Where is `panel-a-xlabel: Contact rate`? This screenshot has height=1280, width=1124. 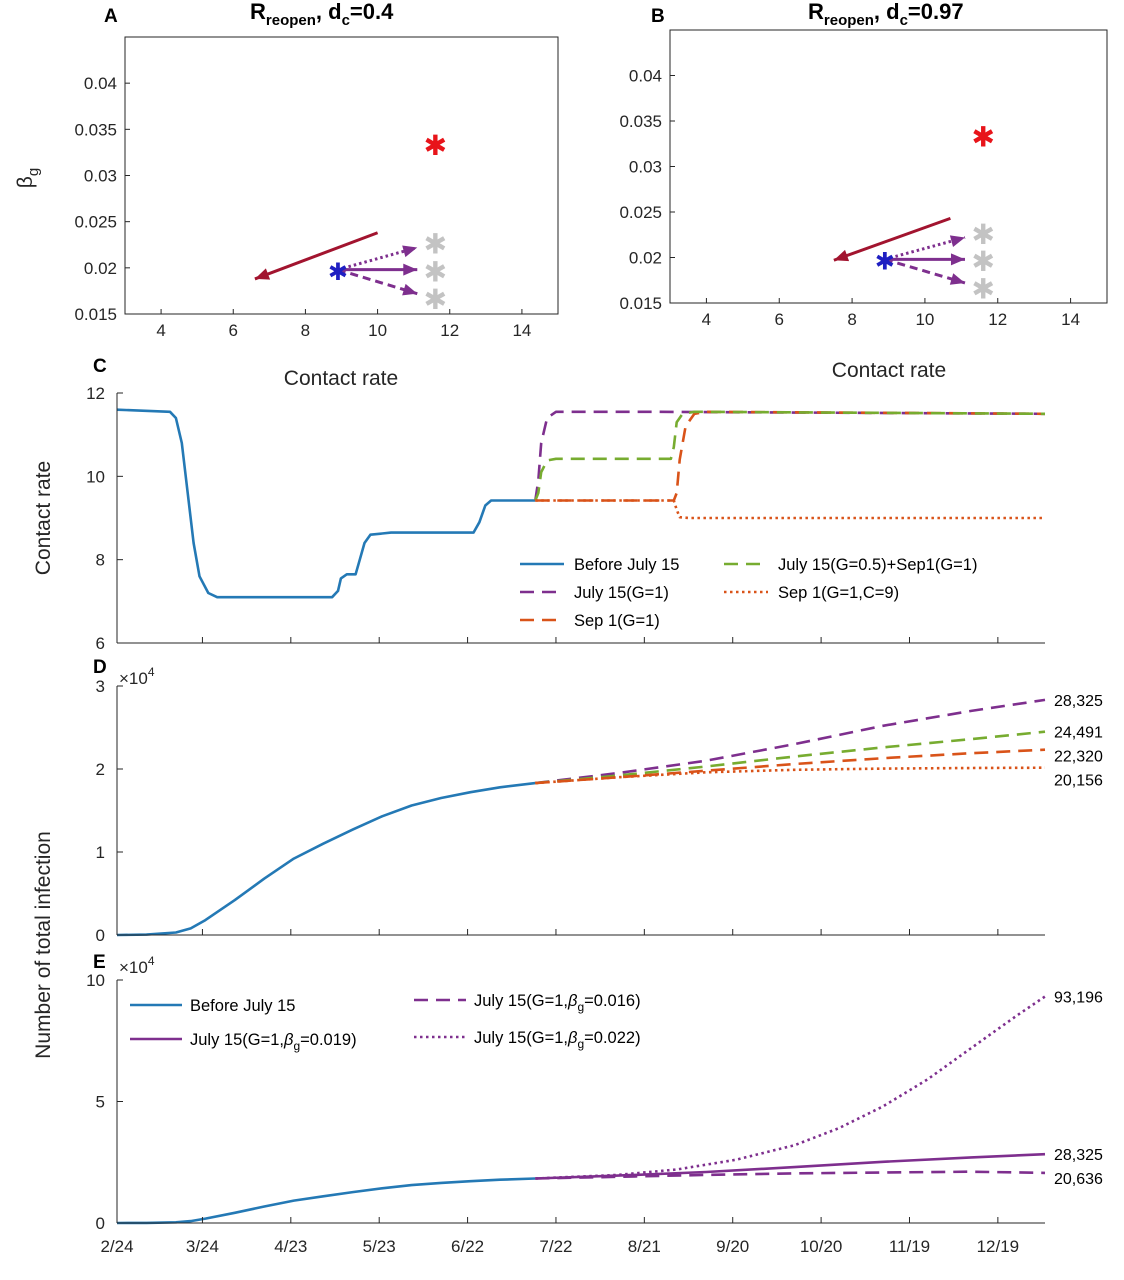 panel-a-xlabel: Contact rate is located at coordinates (341, 378).